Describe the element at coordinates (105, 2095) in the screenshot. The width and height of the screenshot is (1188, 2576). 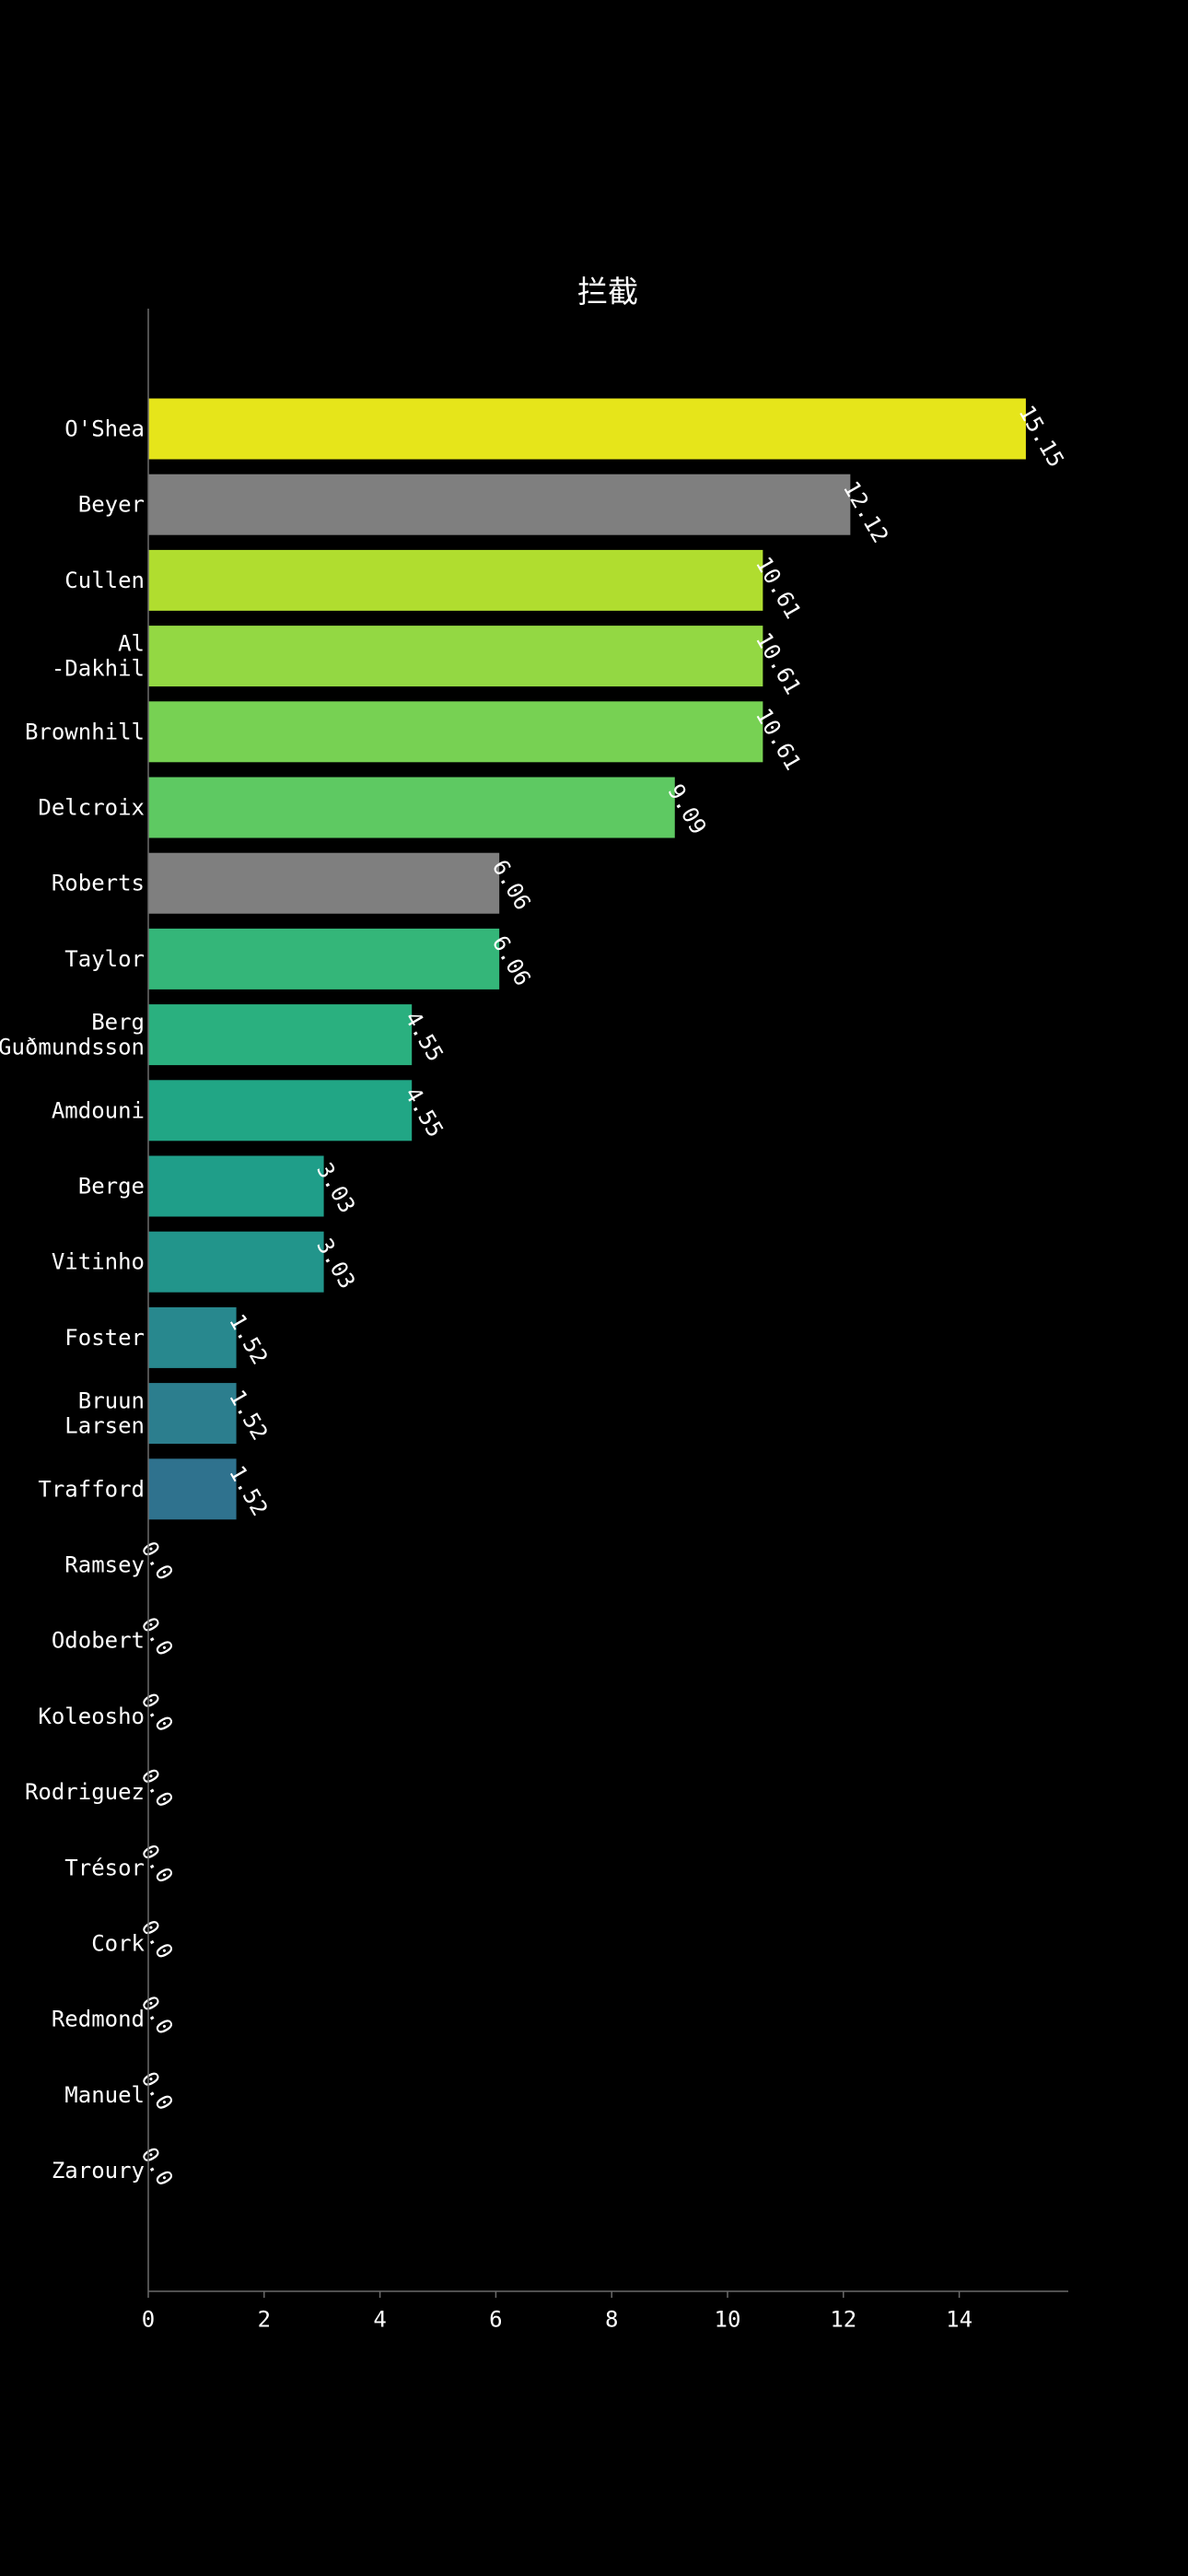
I see `category-label-22: Manuel` at that location.